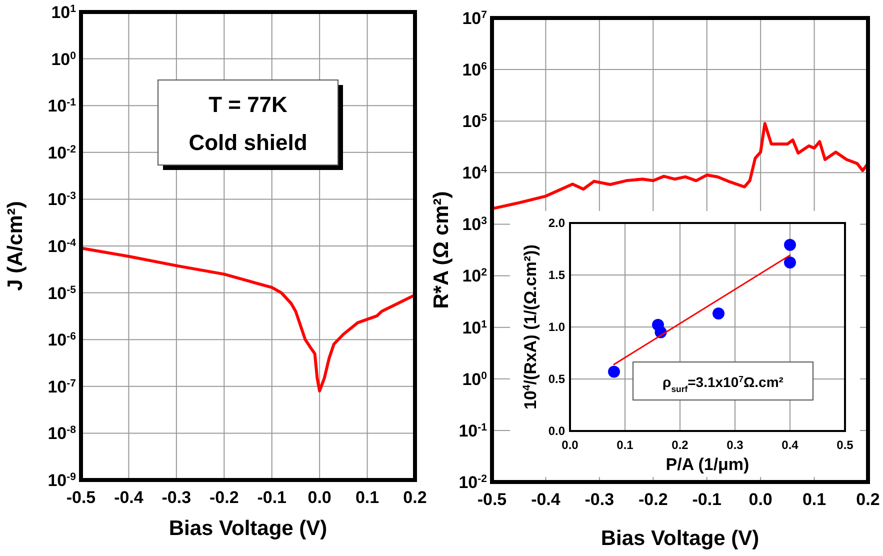 The width and height of the screenshot is (883, 556). What do you see at coordinates (845, 445) in the screenshot?
I see `x-tick-label: 0.5` at bounding box center [845, 445].